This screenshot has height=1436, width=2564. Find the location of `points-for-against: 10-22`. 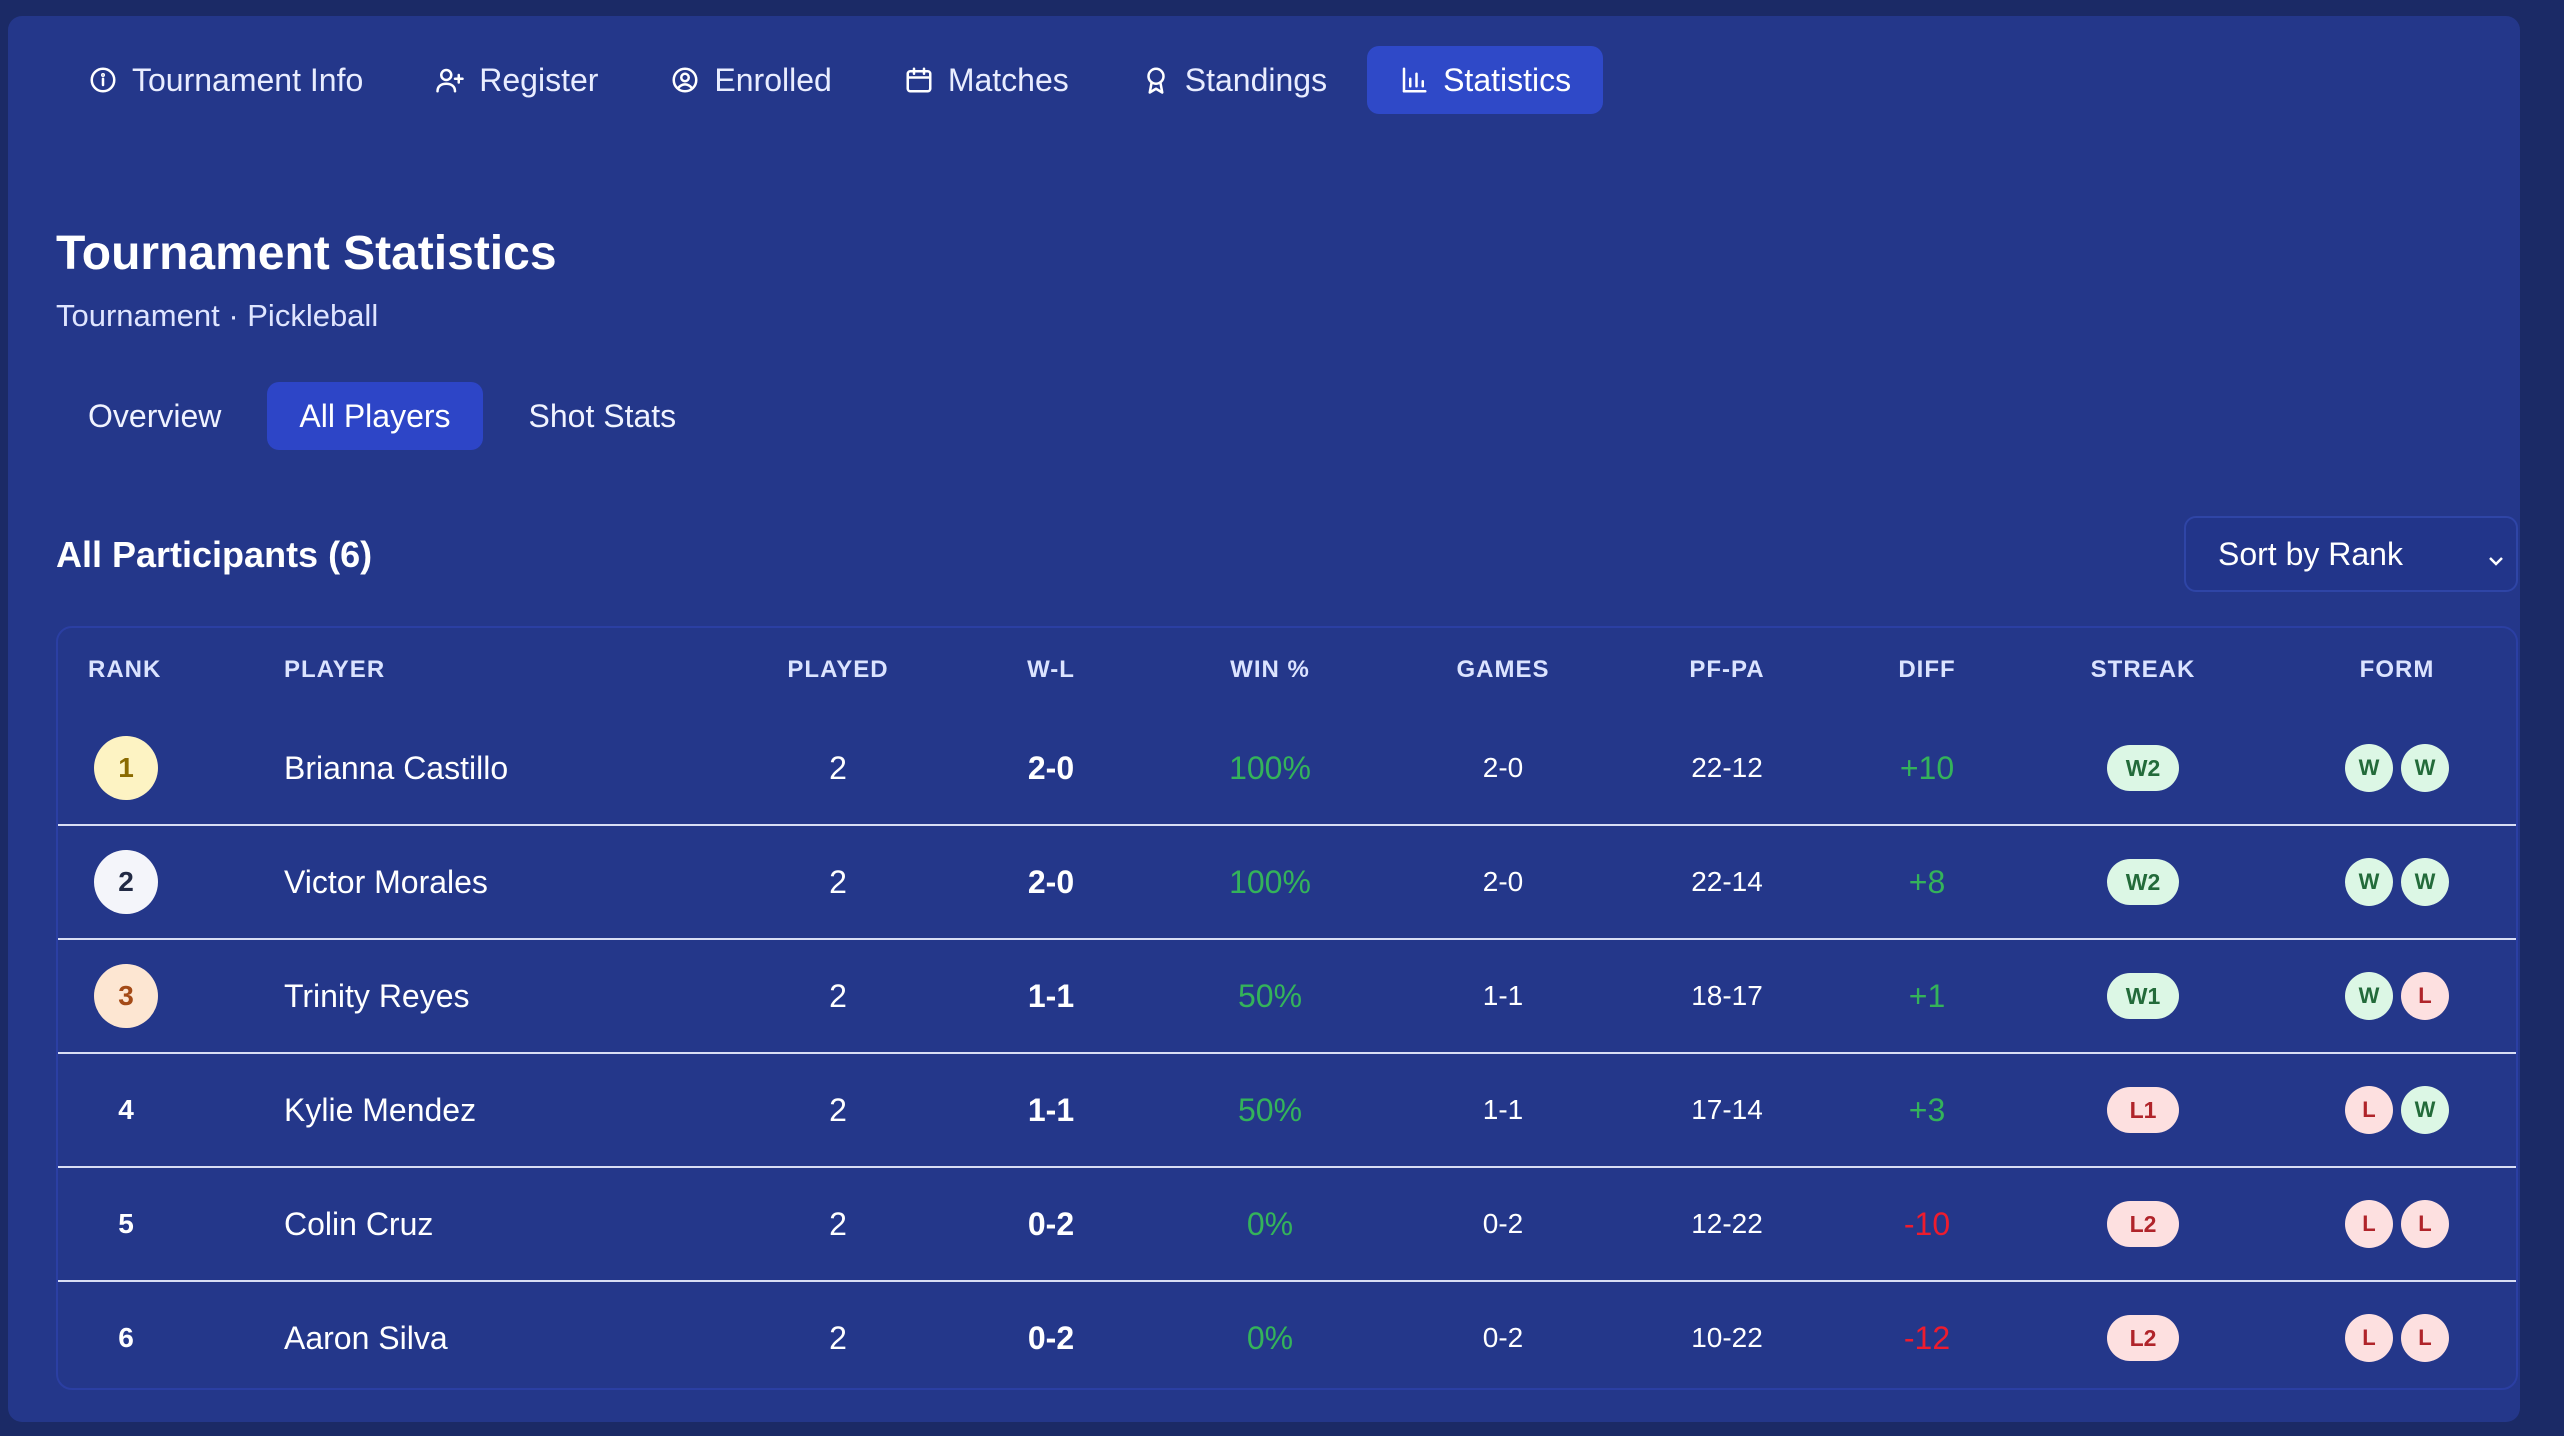

points-for-against: 10-22 is located at coordinates (1727, 1337).